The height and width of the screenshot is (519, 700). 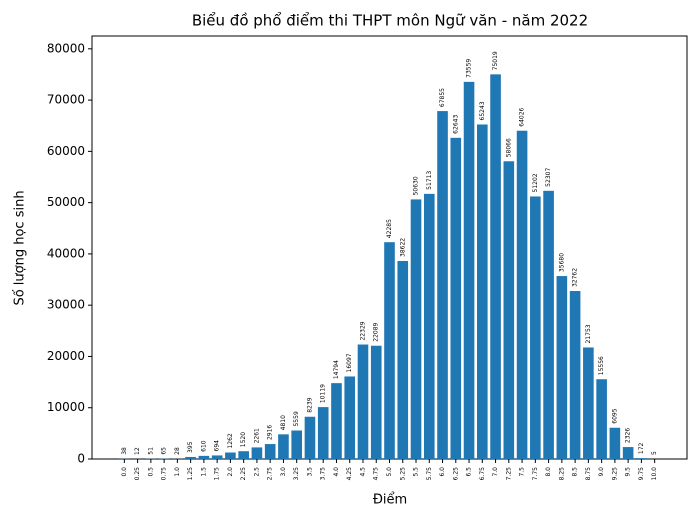 What do you see at coordinates (442, 472) in the screenshot?
I see `x-tick-label: 6.0` at bounding box center [442, 472].